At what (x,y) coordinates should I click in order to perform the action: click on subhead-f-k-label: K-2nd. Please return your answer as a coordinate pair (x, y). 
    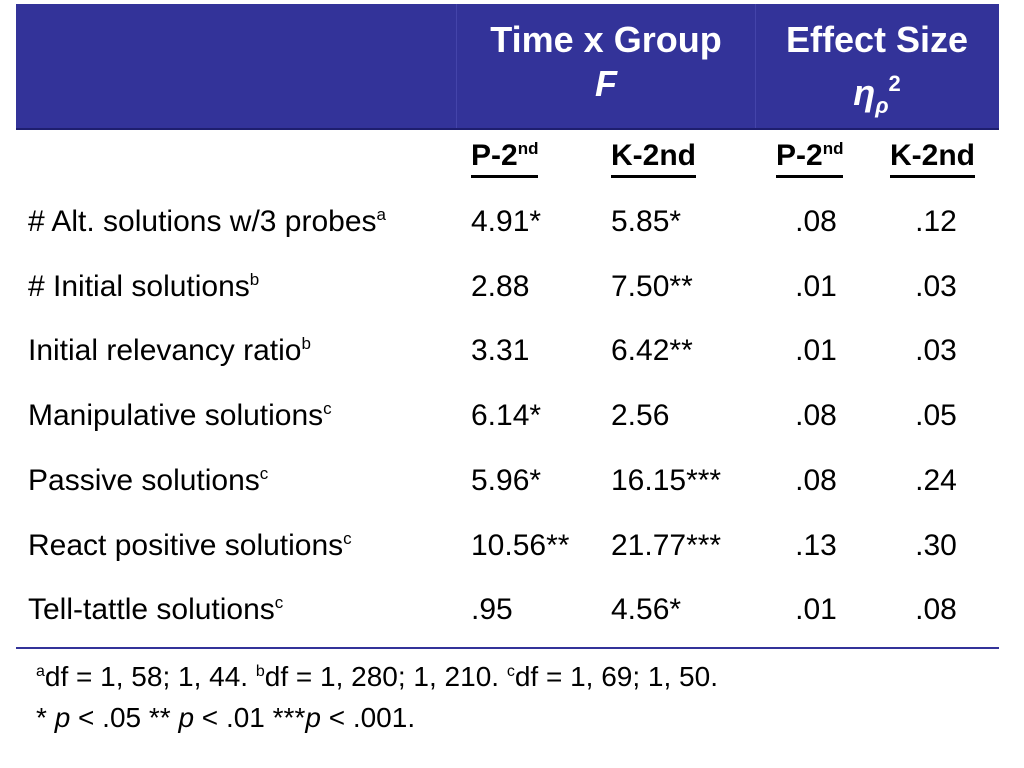
    Looking at the image, I should click on (653, 158).